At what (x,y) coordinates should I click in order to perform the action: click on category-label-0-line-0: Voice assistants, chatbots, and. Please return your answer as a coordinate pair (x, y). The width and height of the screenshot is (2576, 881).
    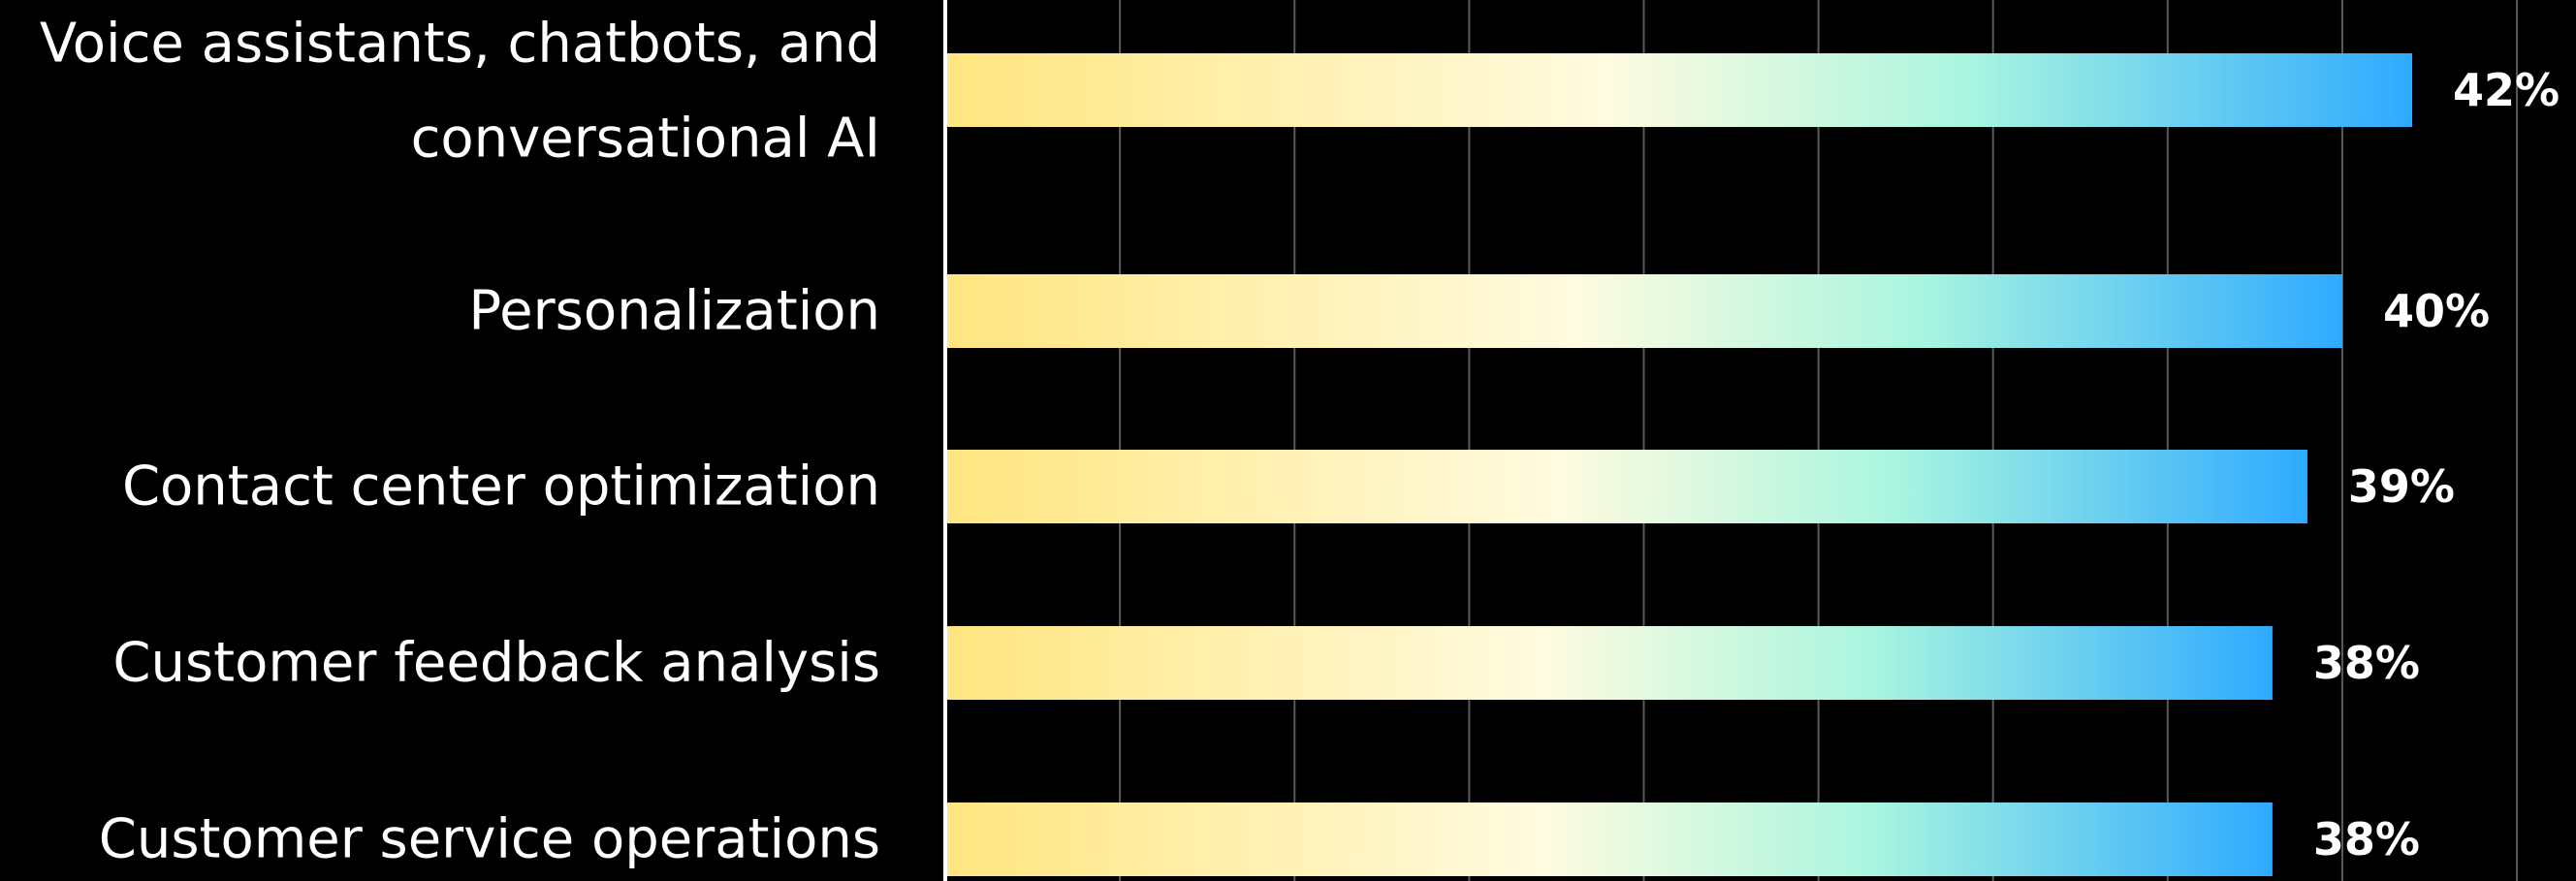
    Looking at the image, I should click on (460, 45).